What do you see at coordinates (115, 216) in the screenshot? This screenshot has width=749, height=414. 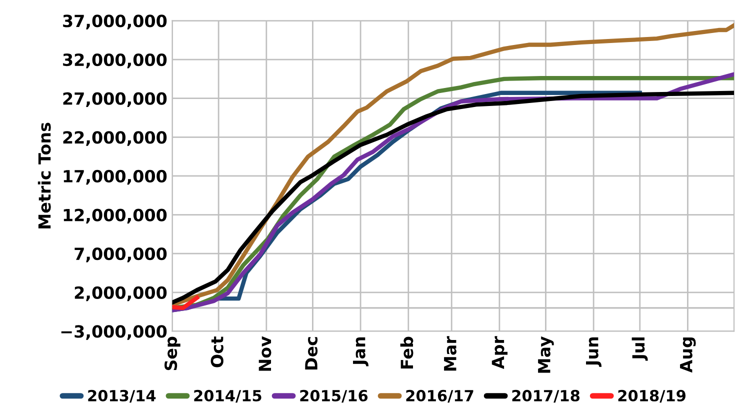 I see `y-tick-label: 12,000,000` at bounding box center [115, 216].